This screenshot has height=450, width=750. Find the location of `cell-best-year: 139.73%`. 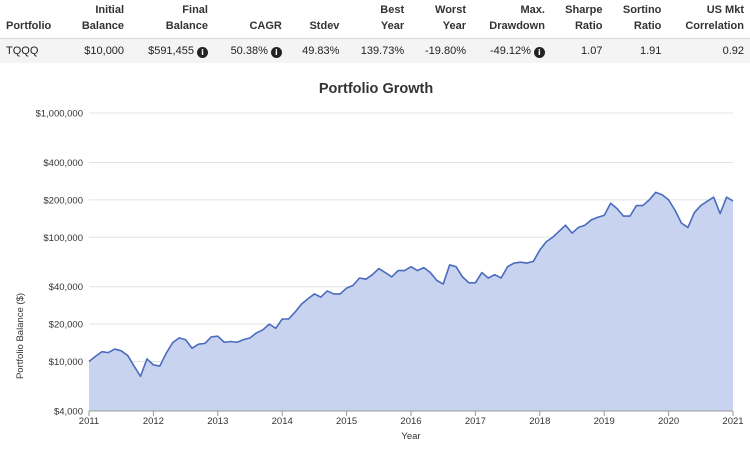

cell-best-year: 139.73% is located at coordinates (382, 51).